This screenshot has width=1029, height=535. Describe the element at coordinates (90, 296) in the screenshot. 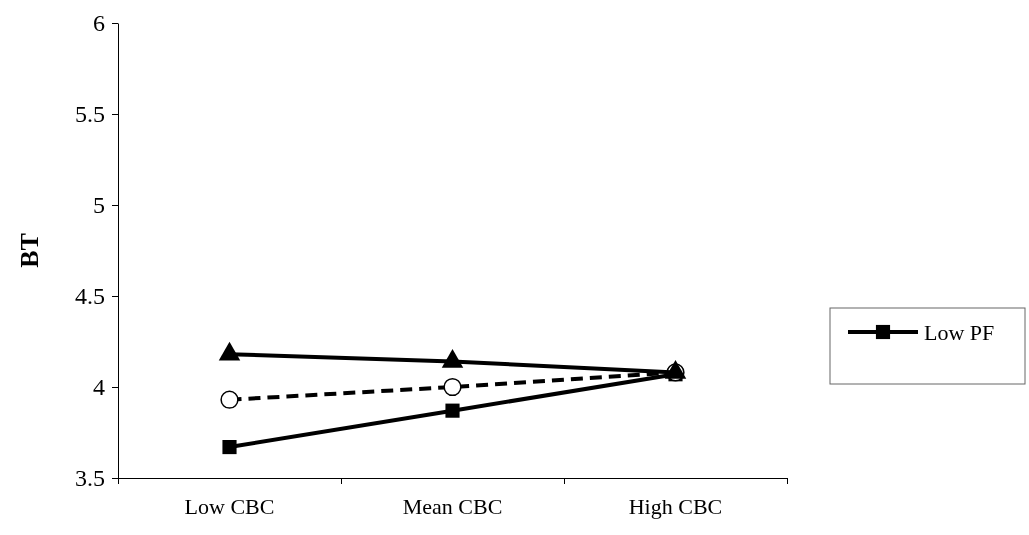

I see `y-tick-label: 4.5` at that location.